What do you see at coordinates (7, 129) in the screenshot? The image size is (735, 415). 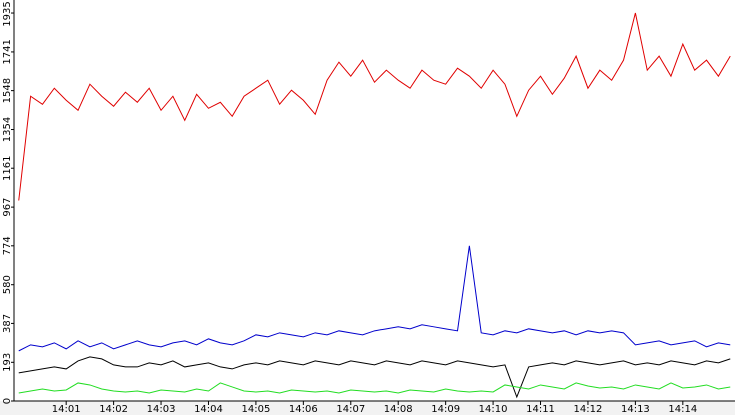 I see `y-tick-label: 1354` at bounding box center [7, 129].